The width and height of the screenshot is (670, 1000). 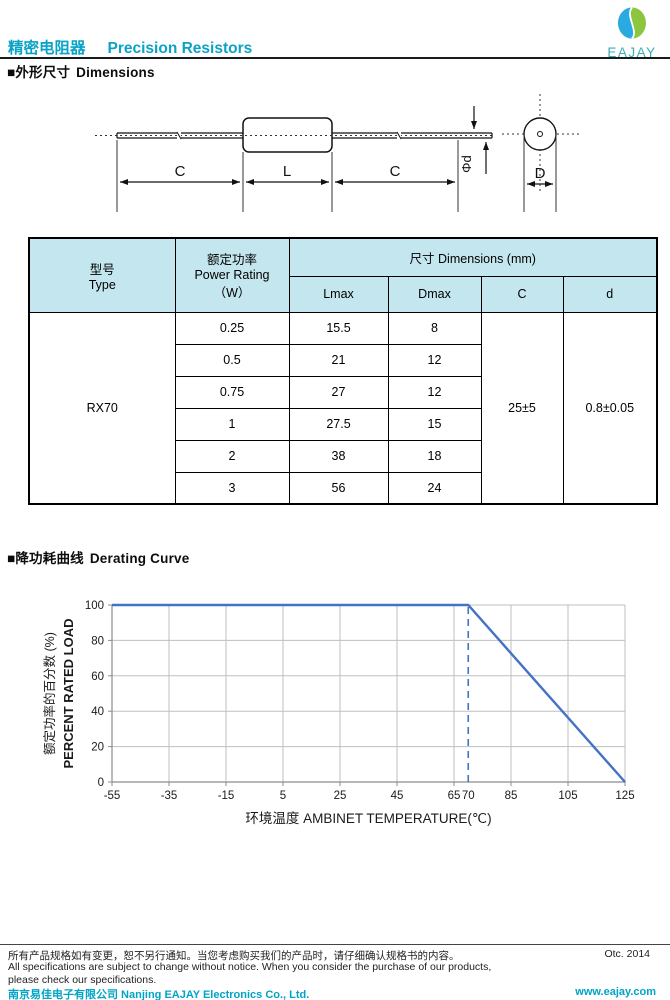 I want to click on dim-label-d: D, so click(x=540, y=173).